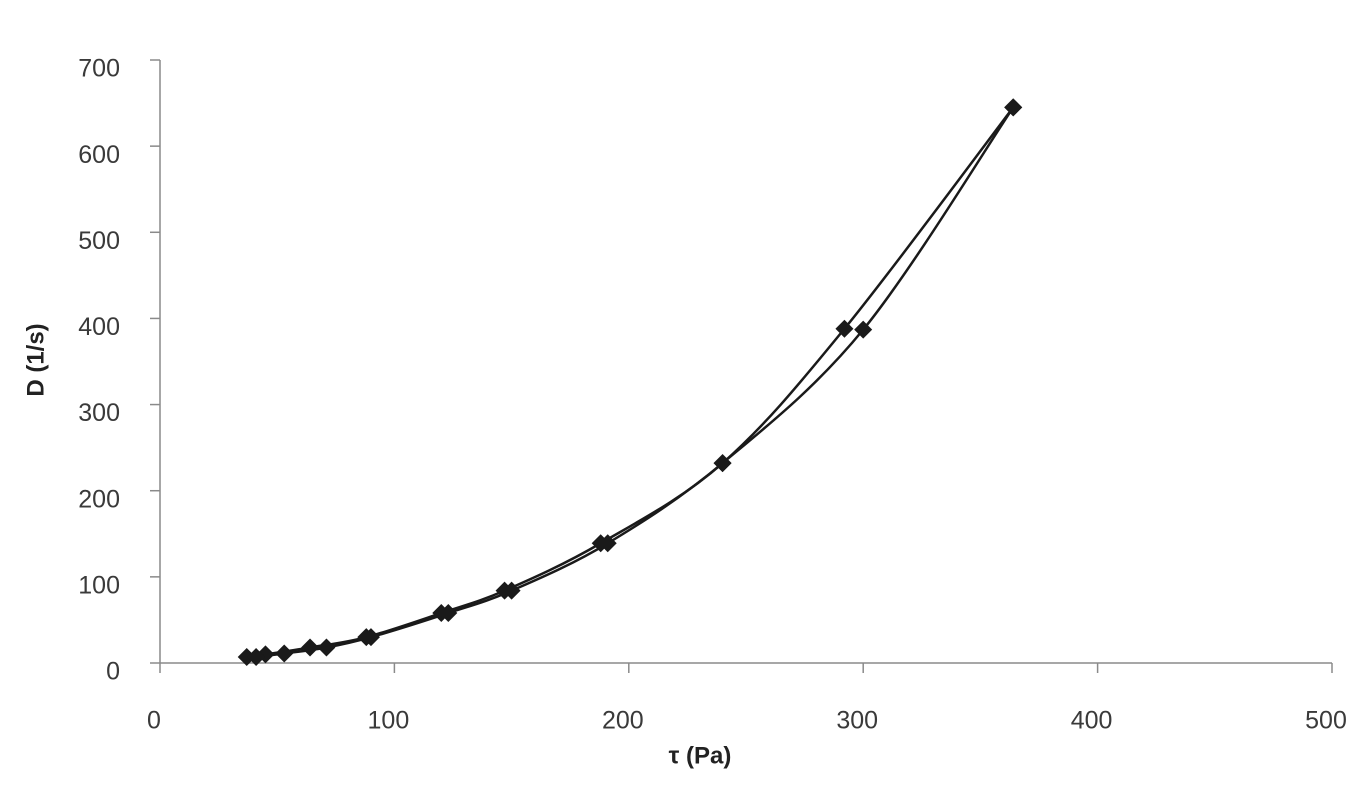  I want to click on y-tick-label: 700, so click(99, 69).